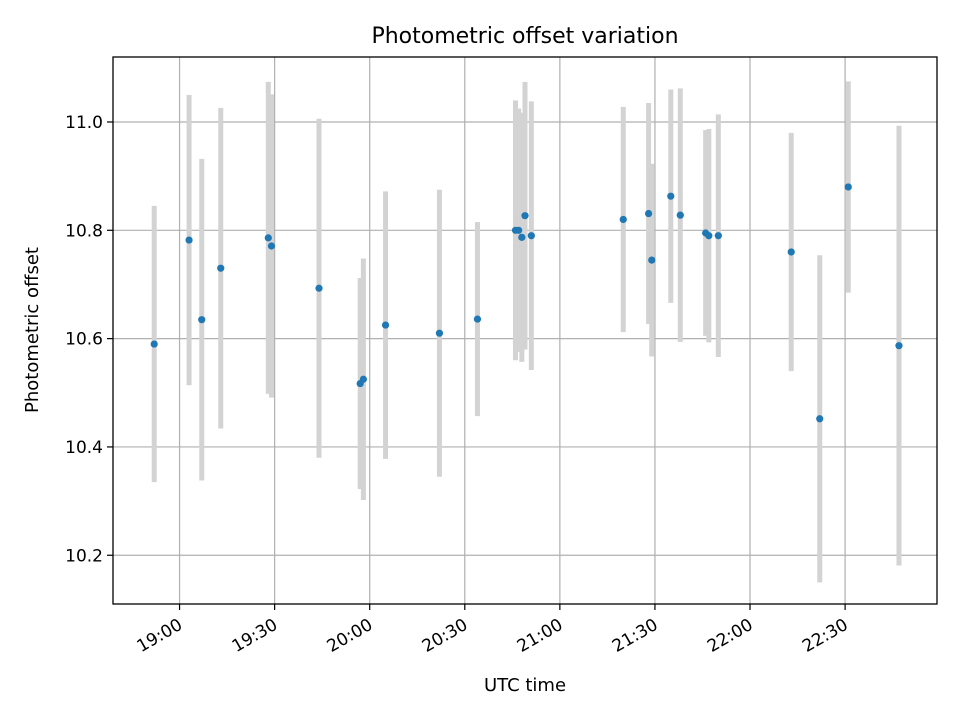 This screenshot has width=960, height=720. Describe the element at coordinates (84, 556) in the screenshot. I see `y-tick-label: 10.2` at that location.